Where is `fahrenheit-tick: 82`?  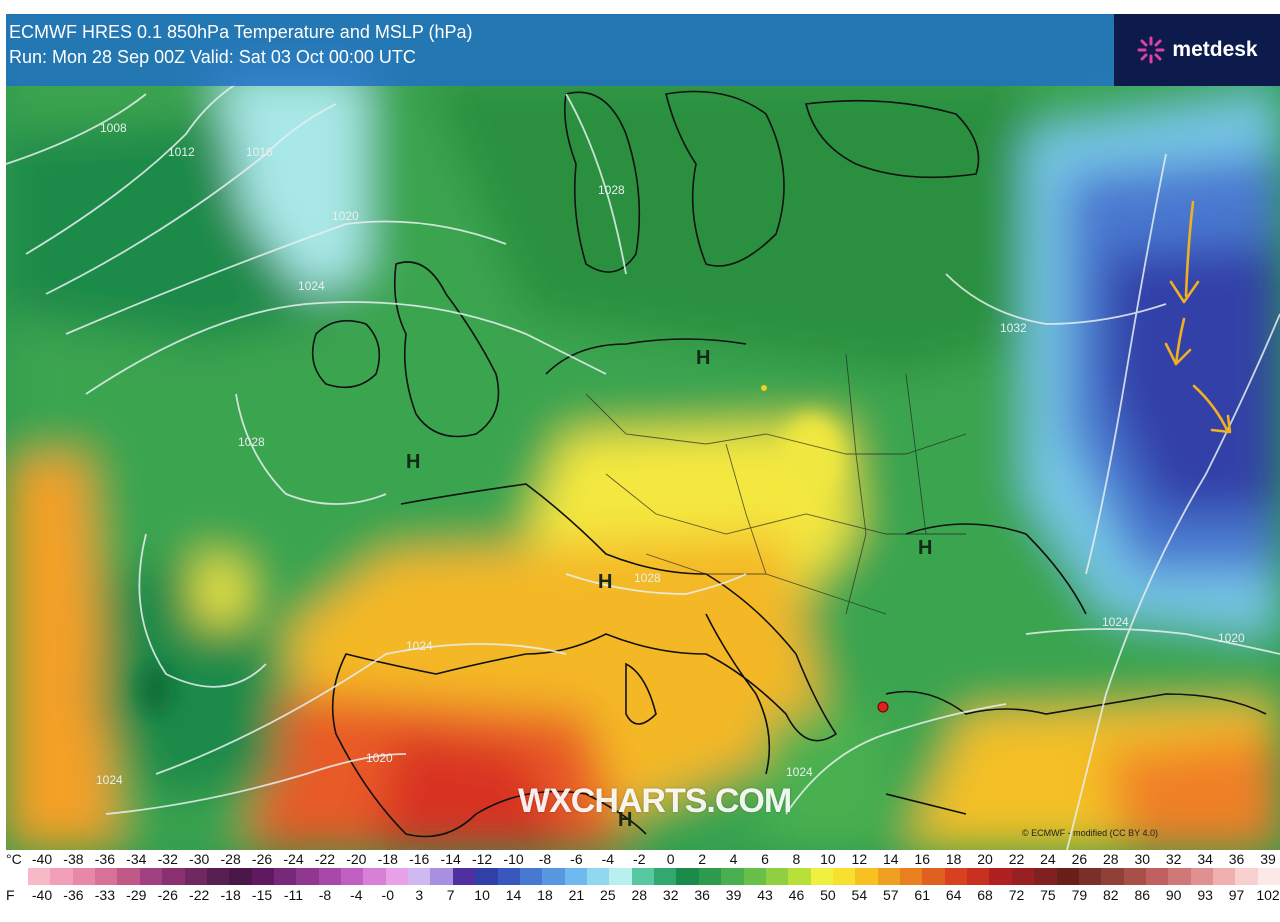 fahrenheit-tick: 82 is located at coordinates (1111, 895).